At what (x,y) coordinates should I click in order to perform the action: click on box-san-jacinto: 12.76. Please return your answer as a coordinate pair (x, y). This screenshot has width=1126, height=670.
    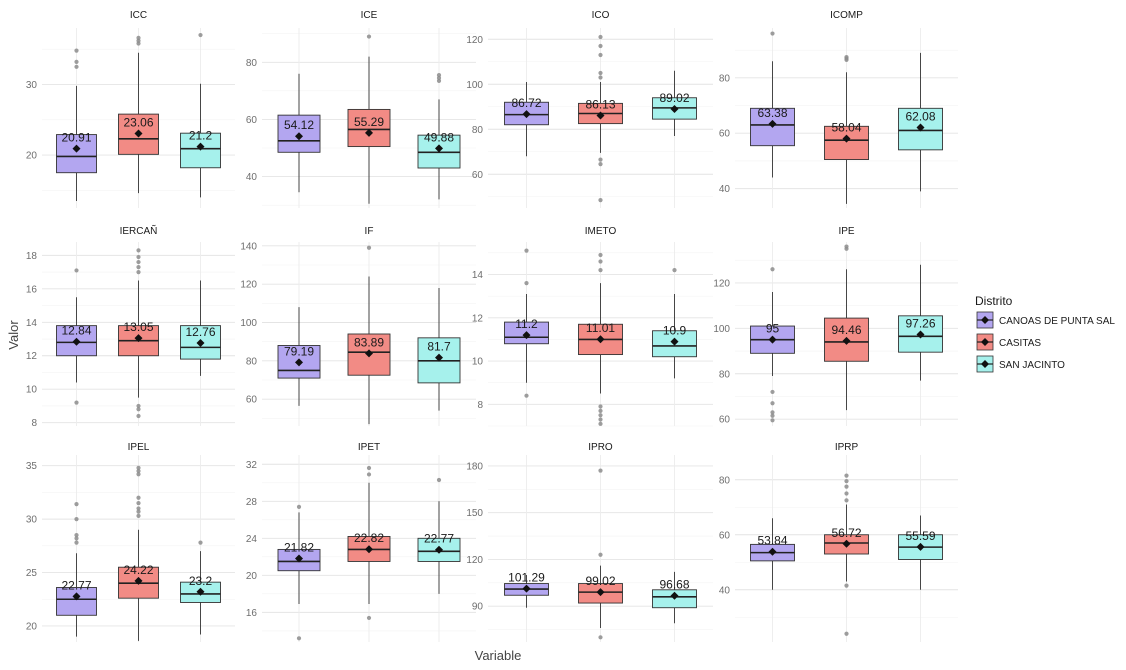
    Looking at the image, I should click on (200, 328).